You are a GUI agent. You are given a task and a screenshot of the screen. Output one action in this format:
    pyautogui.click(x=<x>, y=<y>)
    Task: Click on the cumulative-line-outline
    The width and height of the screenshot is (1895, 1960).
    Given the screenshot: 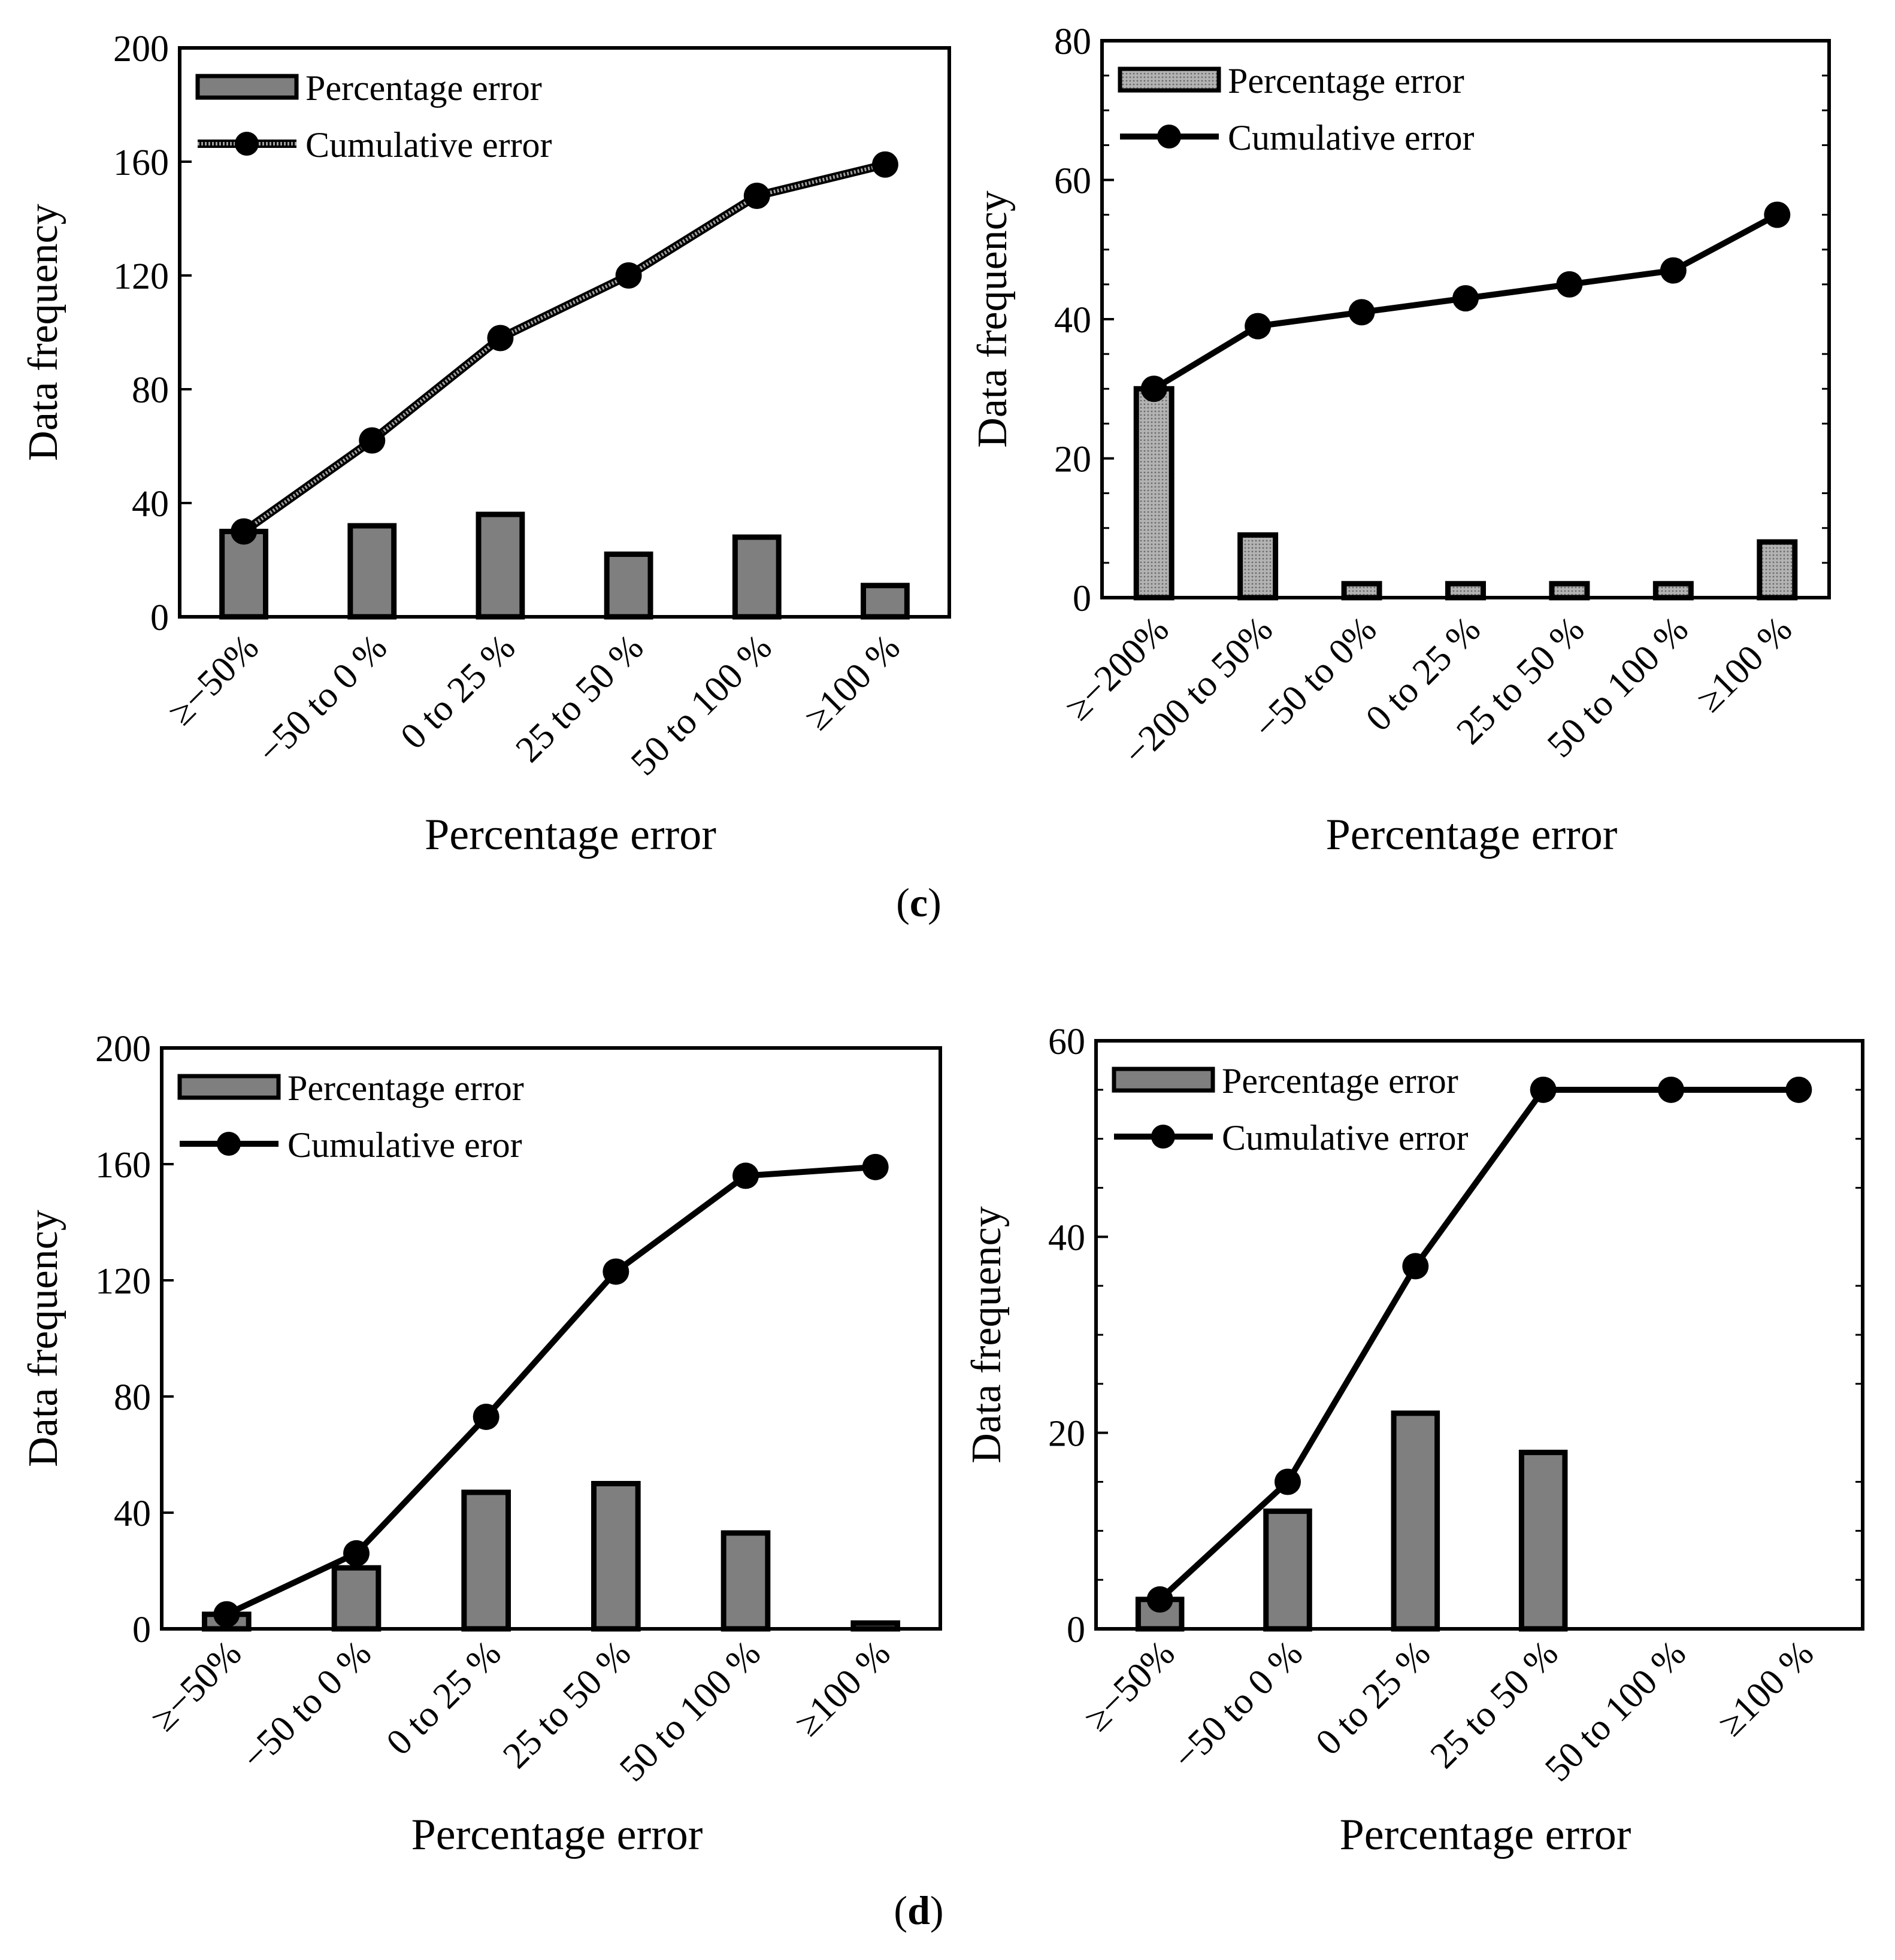 What is the action you would take?
    pyautogui.click(x=563, y=347)
    